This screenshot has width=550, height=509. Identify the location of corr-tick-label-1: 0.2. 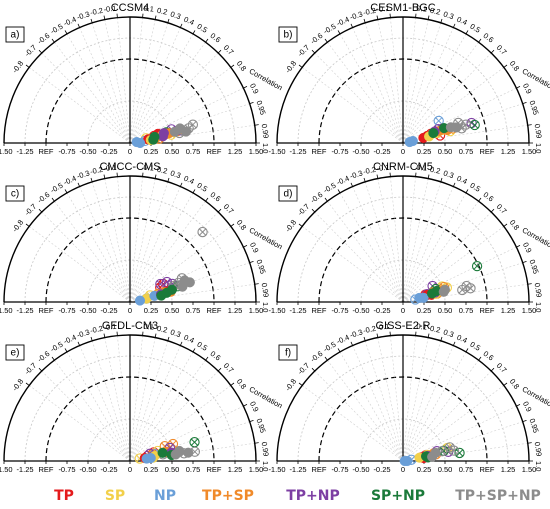
(435, 170).